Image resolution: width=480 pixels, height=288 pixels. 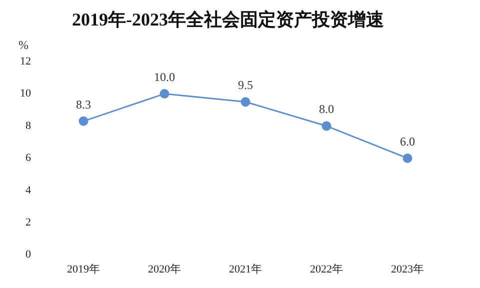 What do you see at coordinates (164, 77) in the screenshot?
I see `data-label: 10.0` at bounding box center [164, 77].